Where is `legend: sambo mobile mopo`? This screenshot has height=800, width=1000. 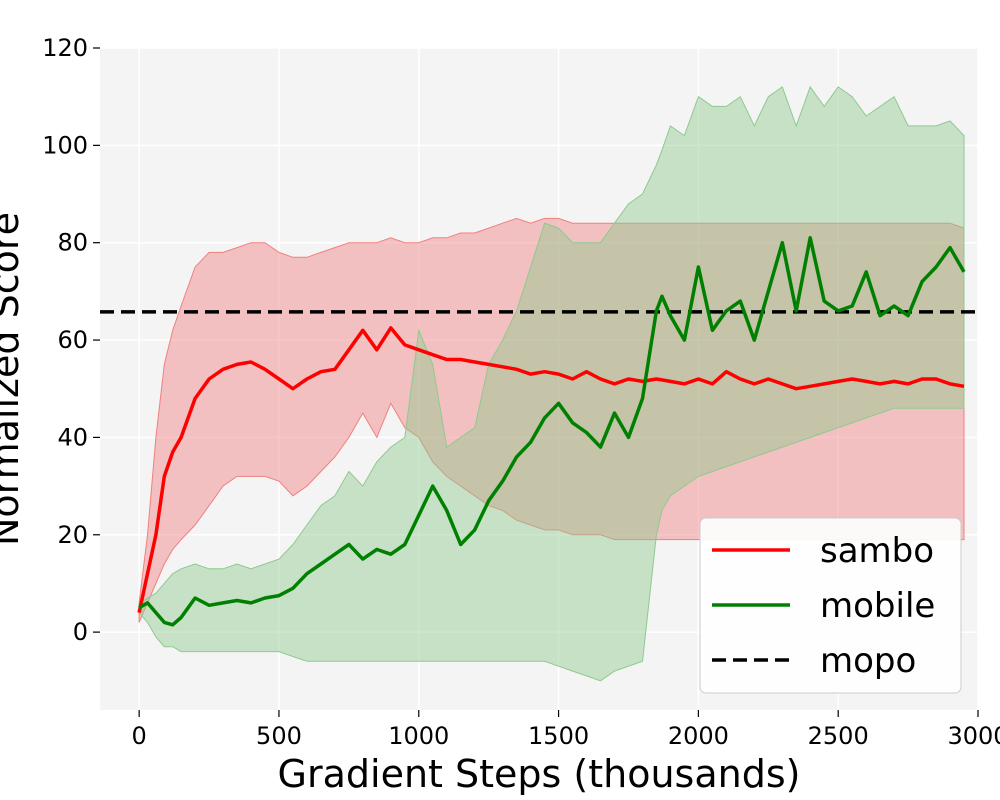
legend: sambo mobile mopo is located at coordinates (830, 605).